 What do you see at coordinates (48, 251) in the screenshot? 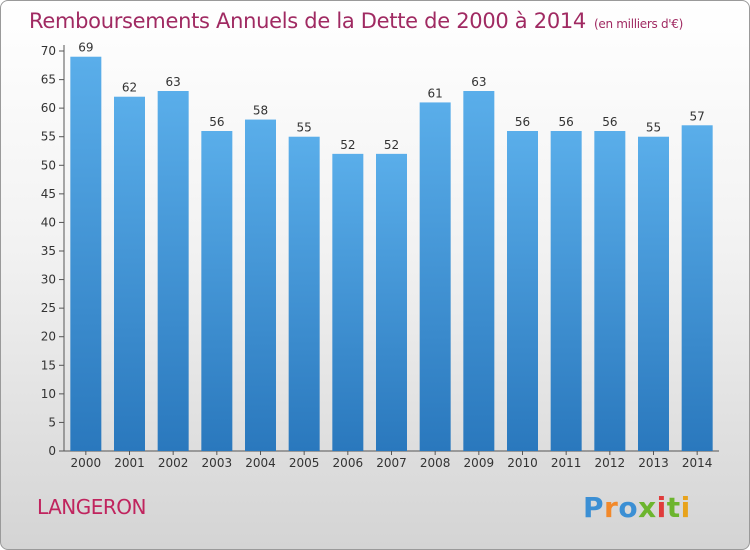
I see `y-tick-label: 35` at bounding box center [48, 251].